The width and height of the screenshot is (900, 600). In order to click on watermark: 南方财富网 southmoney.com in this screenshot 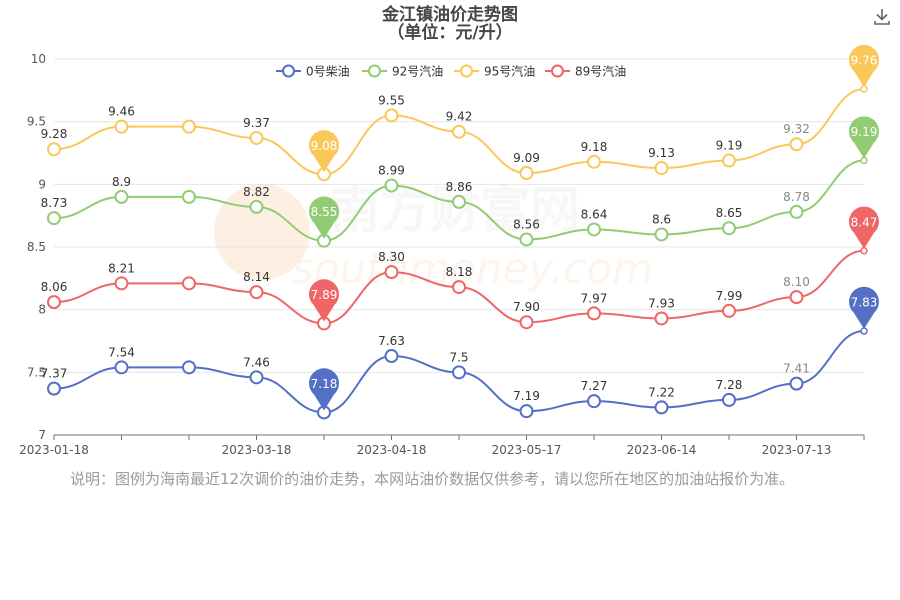, I will do `click(433, 237)`.